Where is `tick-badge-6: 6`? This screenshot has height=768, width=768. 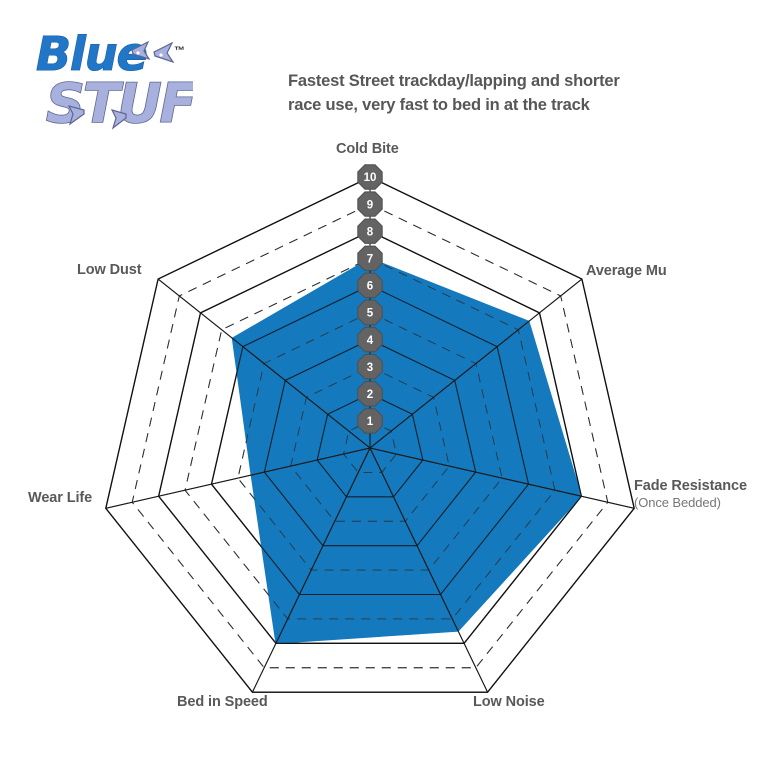 tick-badge-6: 6 is located at coordinates (370, 285).